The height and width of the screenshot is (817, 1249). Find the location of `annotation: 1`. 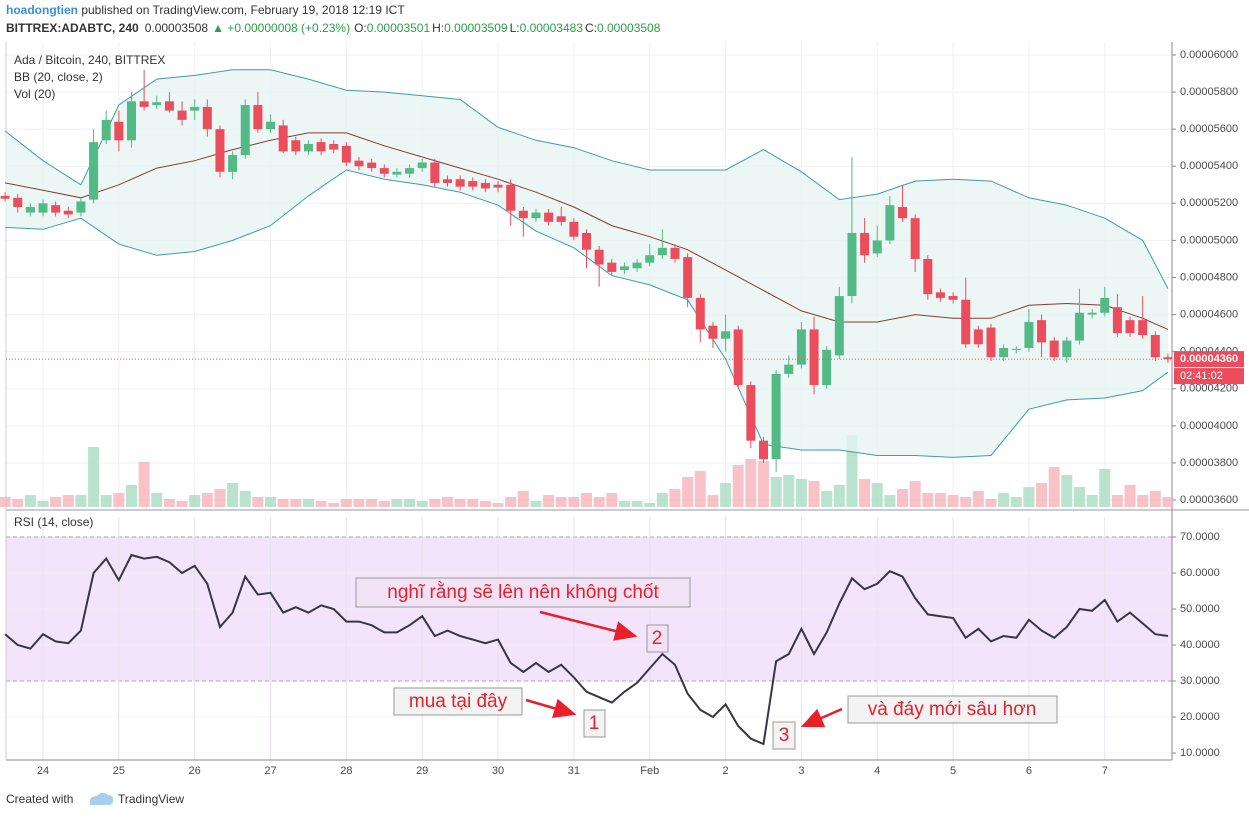

annotation: 1 is located at coordinates (594, 723).